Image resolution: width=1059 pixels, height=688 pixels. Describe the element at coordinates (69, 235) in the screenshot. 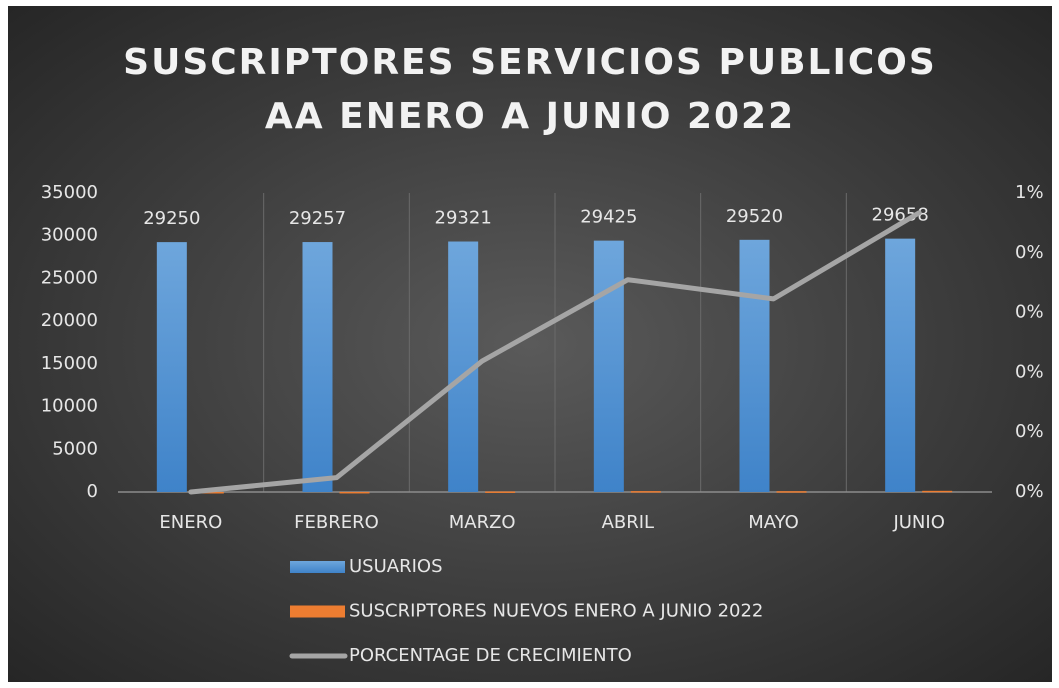

I see `y-tick-label: 30000` at that location.